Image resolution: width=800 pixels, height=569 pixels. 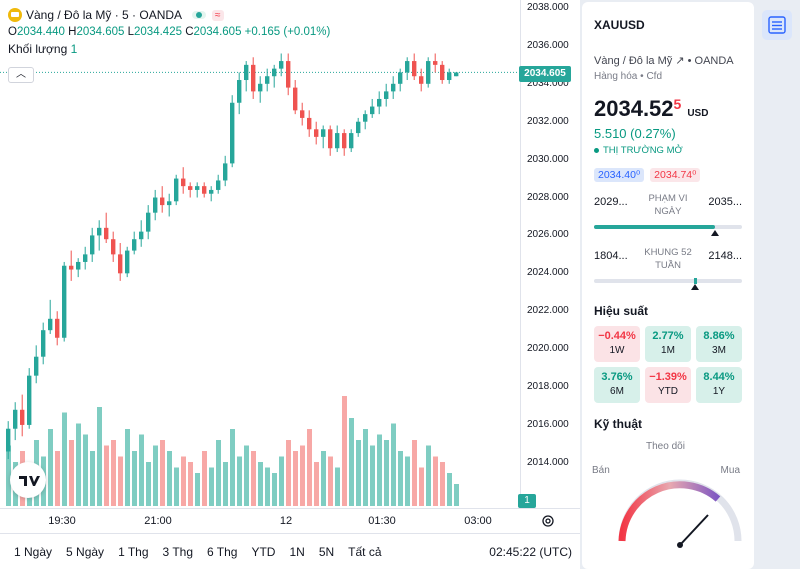 What do you see at coordinates (286, 521) in the screenshot?
I see `time-tick: 12` at bounding box center [286, 521].